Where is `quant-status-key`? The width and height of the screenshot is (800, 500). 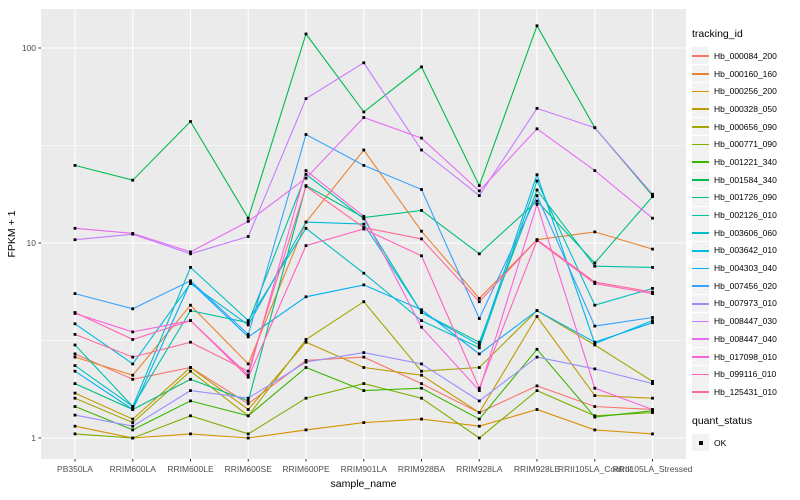
quant-status-key is located at coordinates (700, 443).